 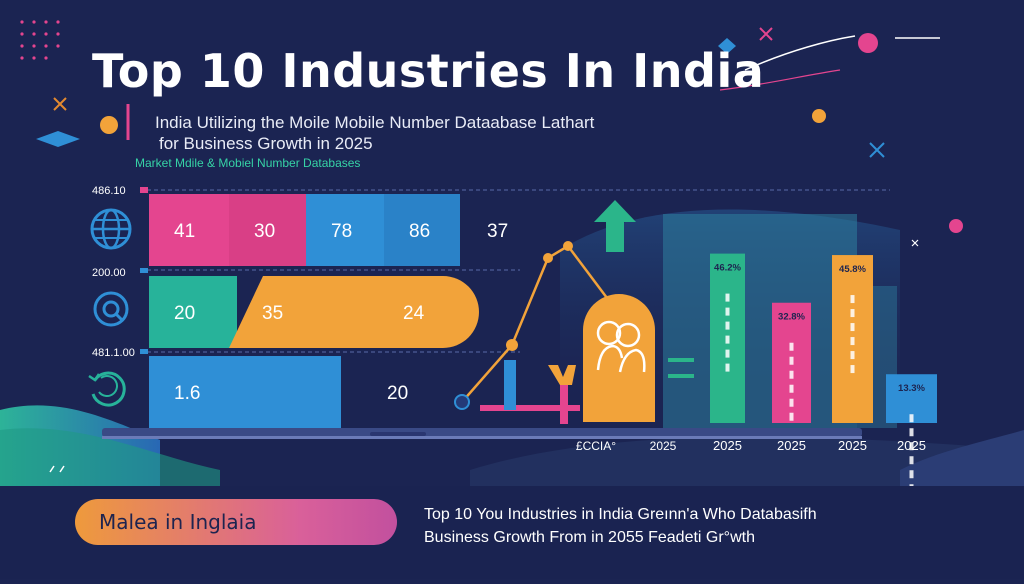 What do you see at coordinates (663, 446) in the screenshot?
I see `x-tick-label-extra: 2025` at bounding box center [663, 446].